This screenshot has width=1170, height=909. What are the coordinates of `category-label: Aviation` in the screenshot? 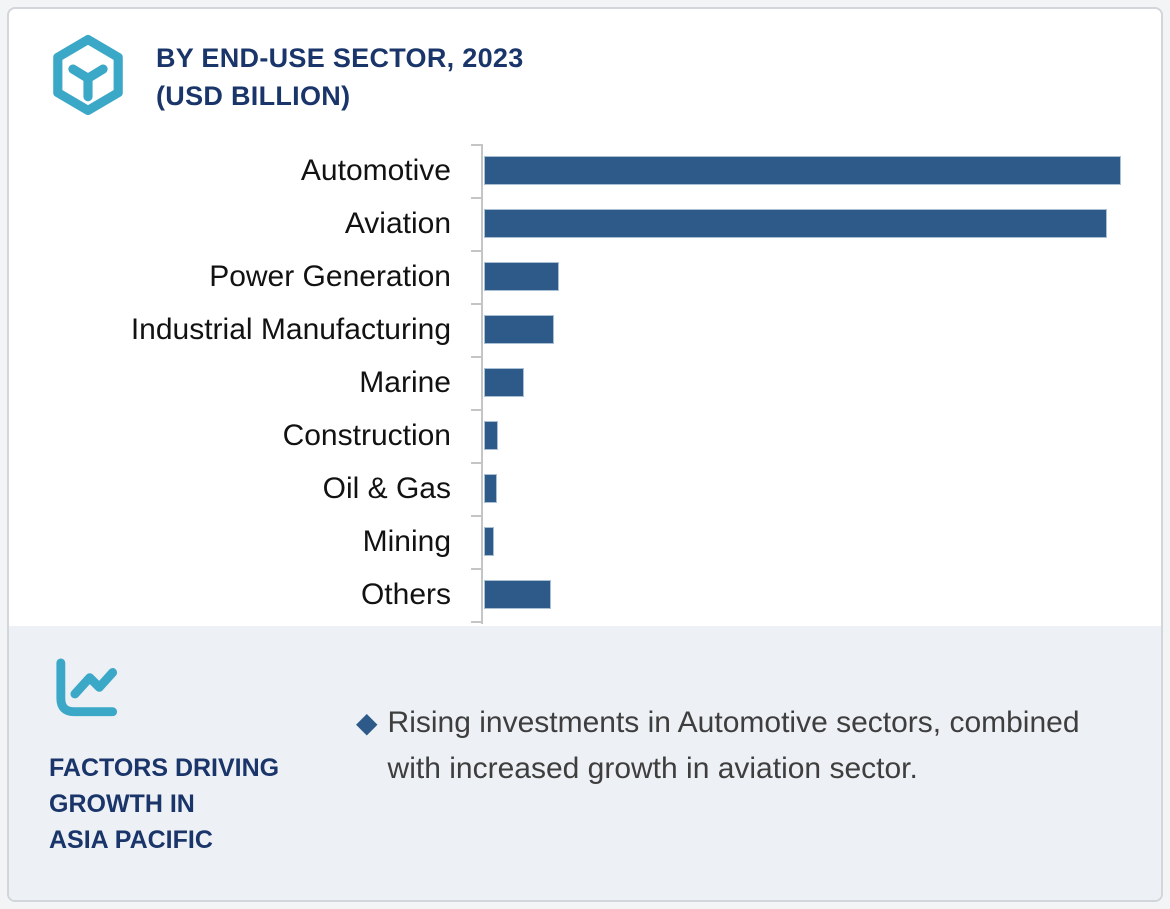 It's located at (397, 223).